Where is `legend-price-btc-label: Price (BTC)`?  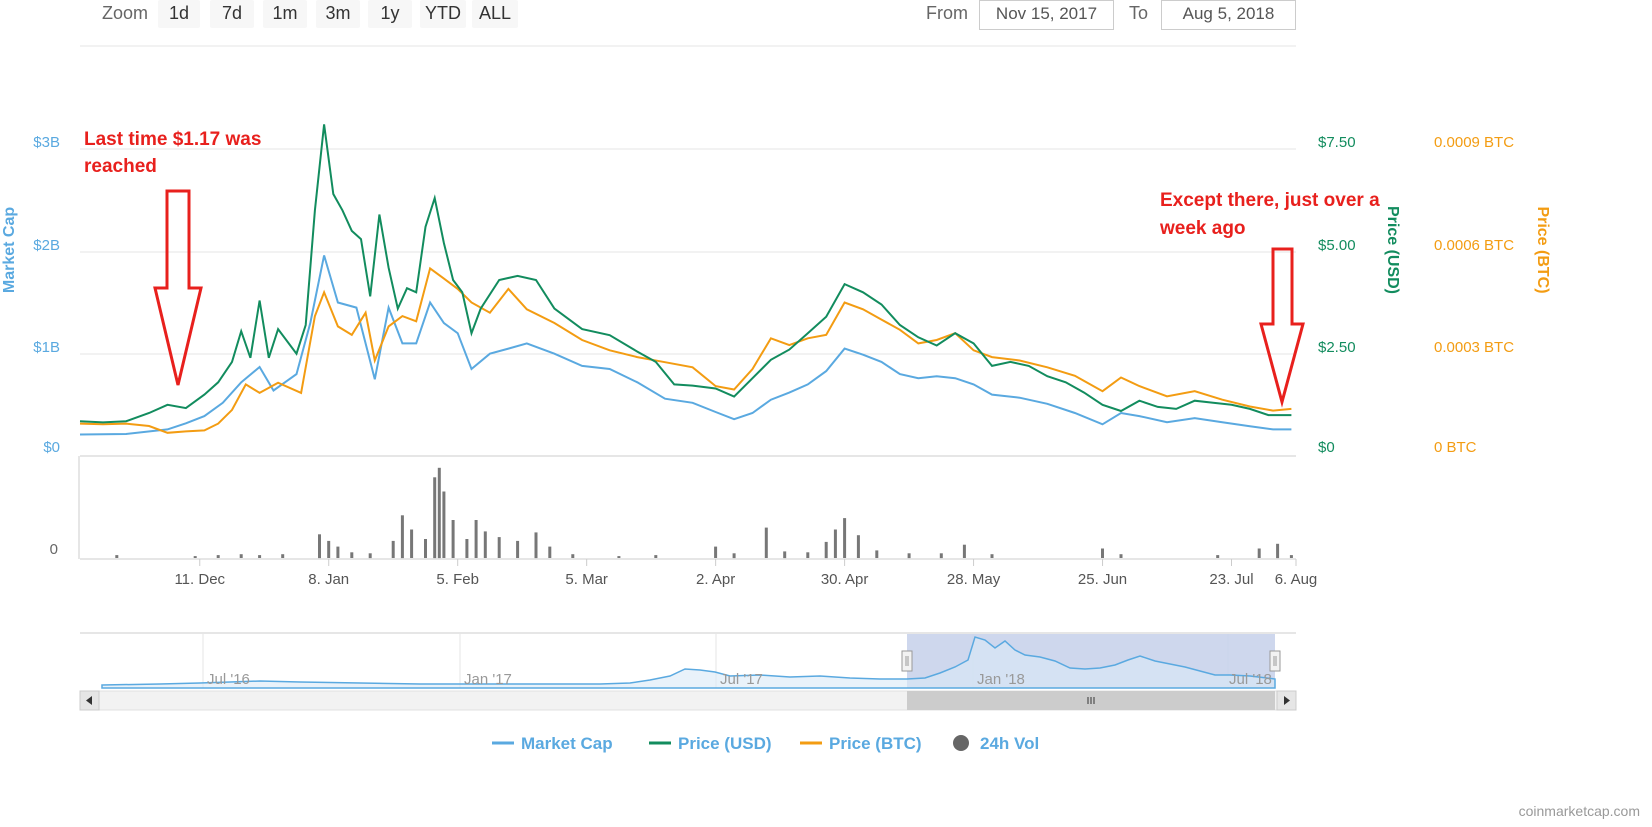
legend-price-btc-label: Price (BTC) is located at coordinates (875, 743).